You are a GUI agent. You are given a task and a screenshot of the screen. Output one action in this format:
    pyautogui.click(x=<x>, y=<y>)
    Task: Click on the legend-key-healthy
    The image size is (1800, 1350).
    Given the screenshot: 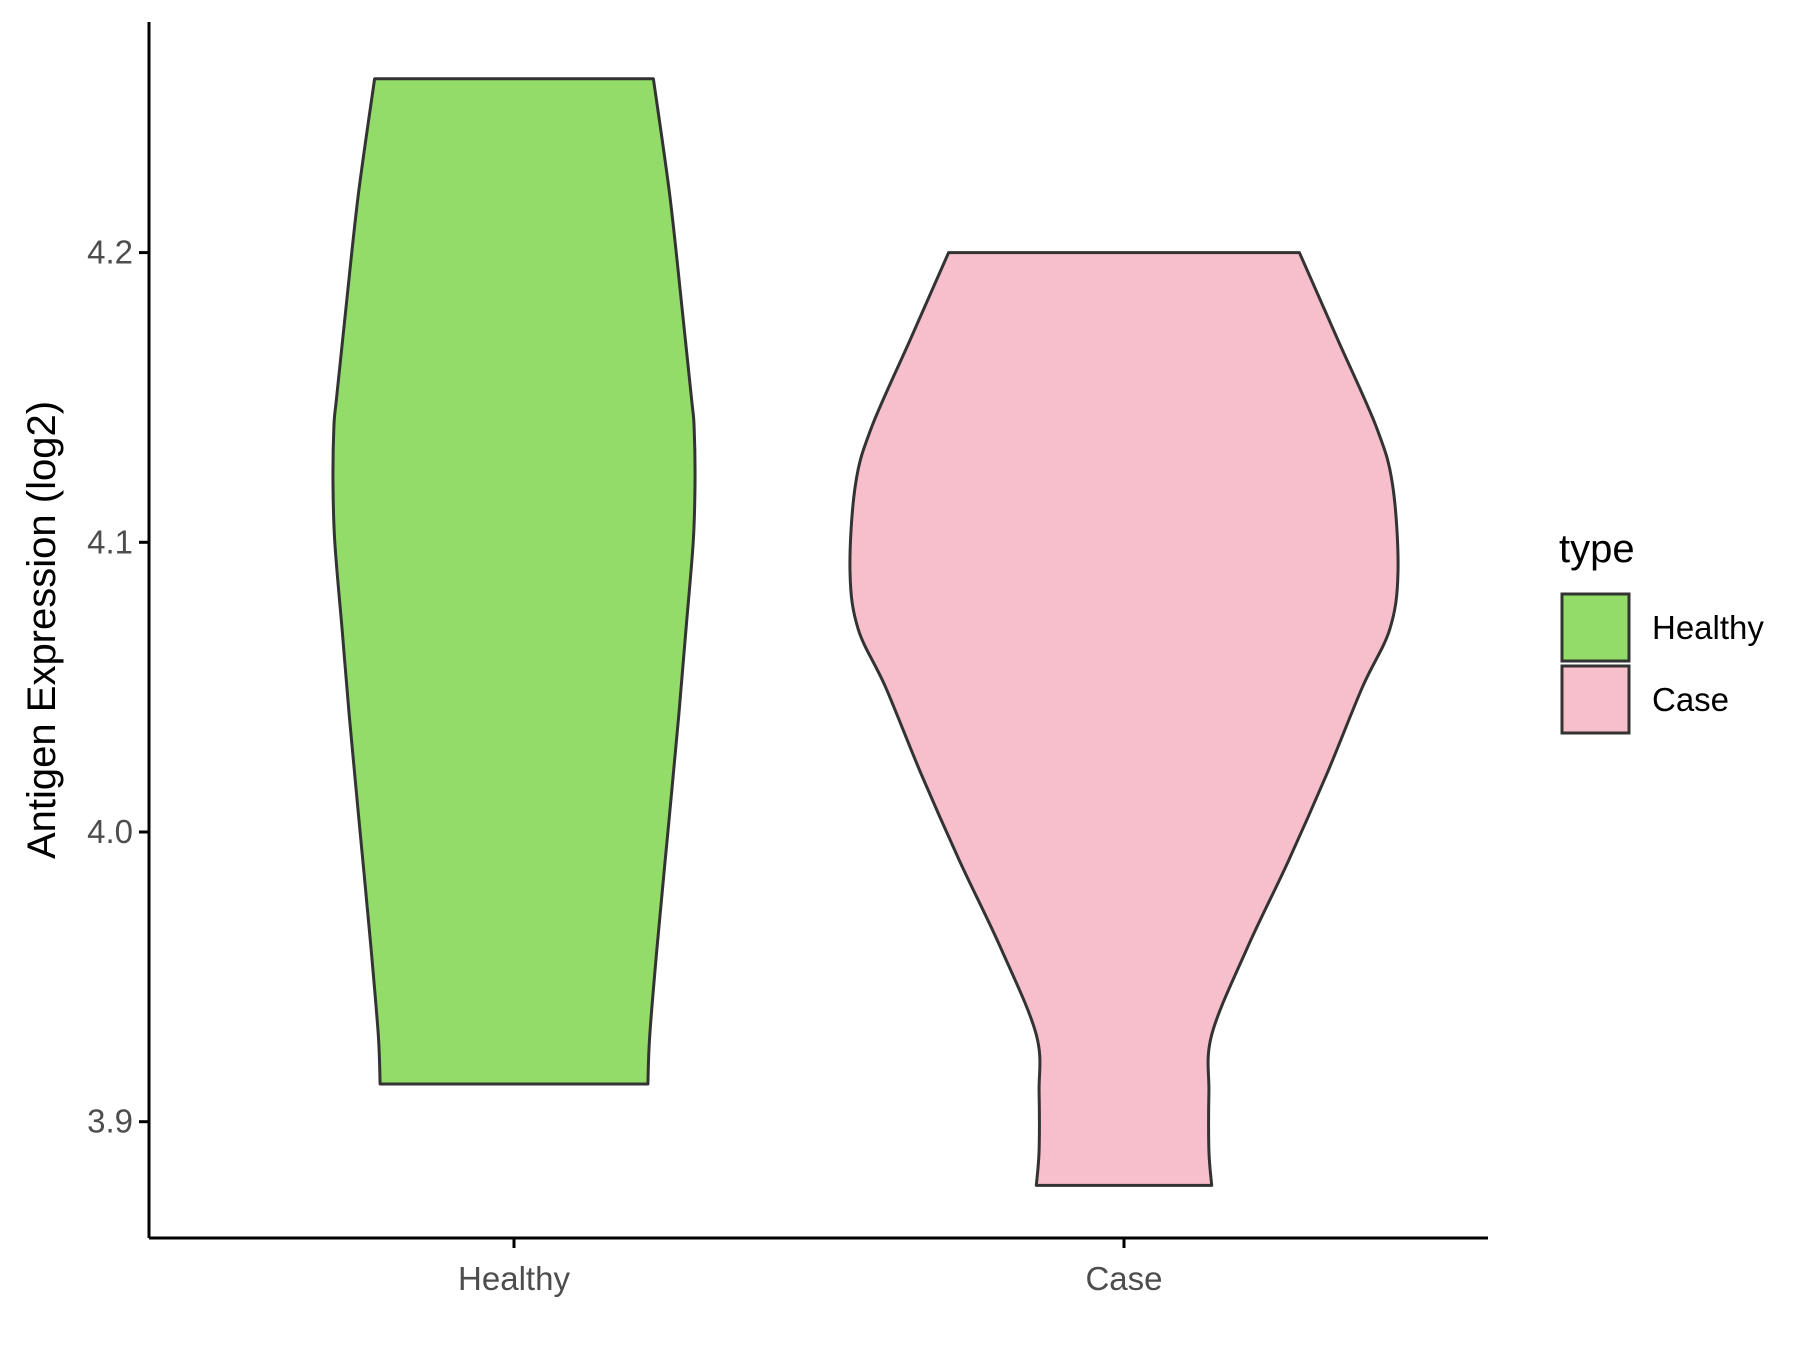 What is the action you would take?
    pyautogui.click(x=1595, y=627)
    